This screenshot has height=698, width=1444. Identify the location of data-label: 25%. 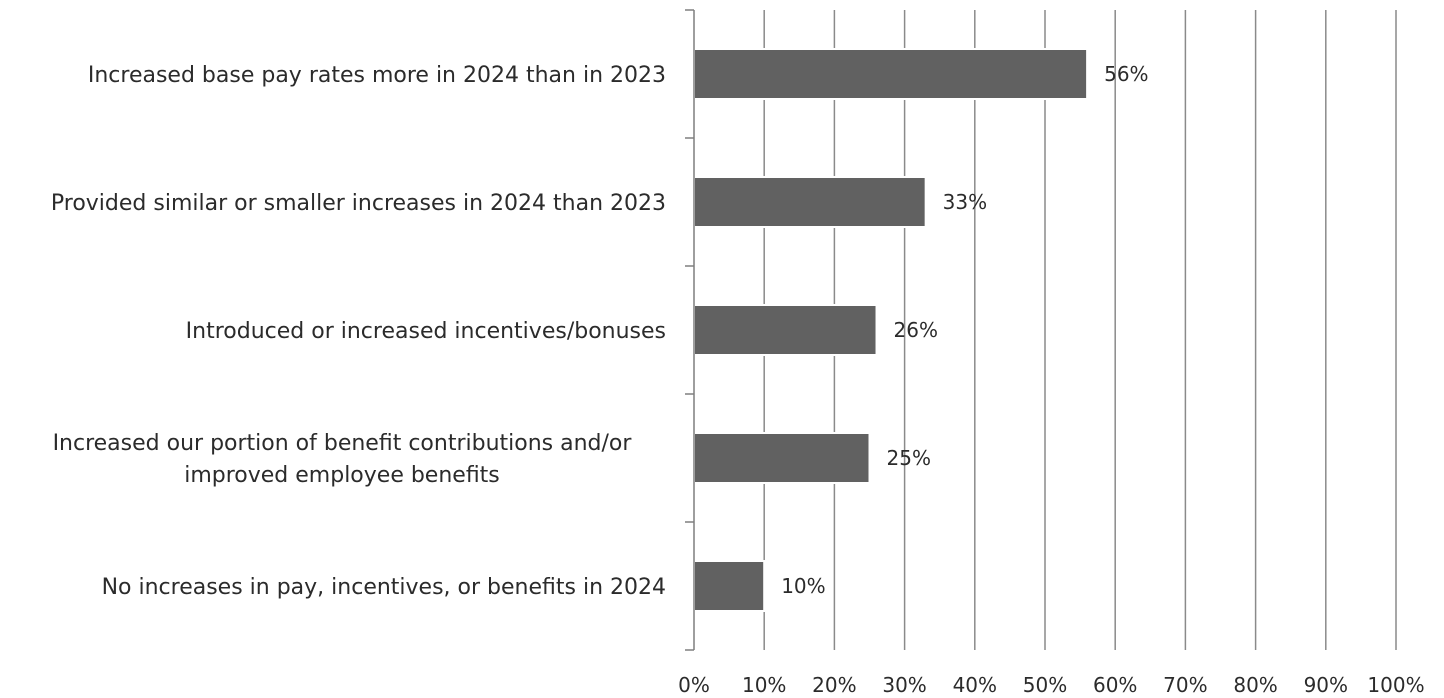
(909, 458).